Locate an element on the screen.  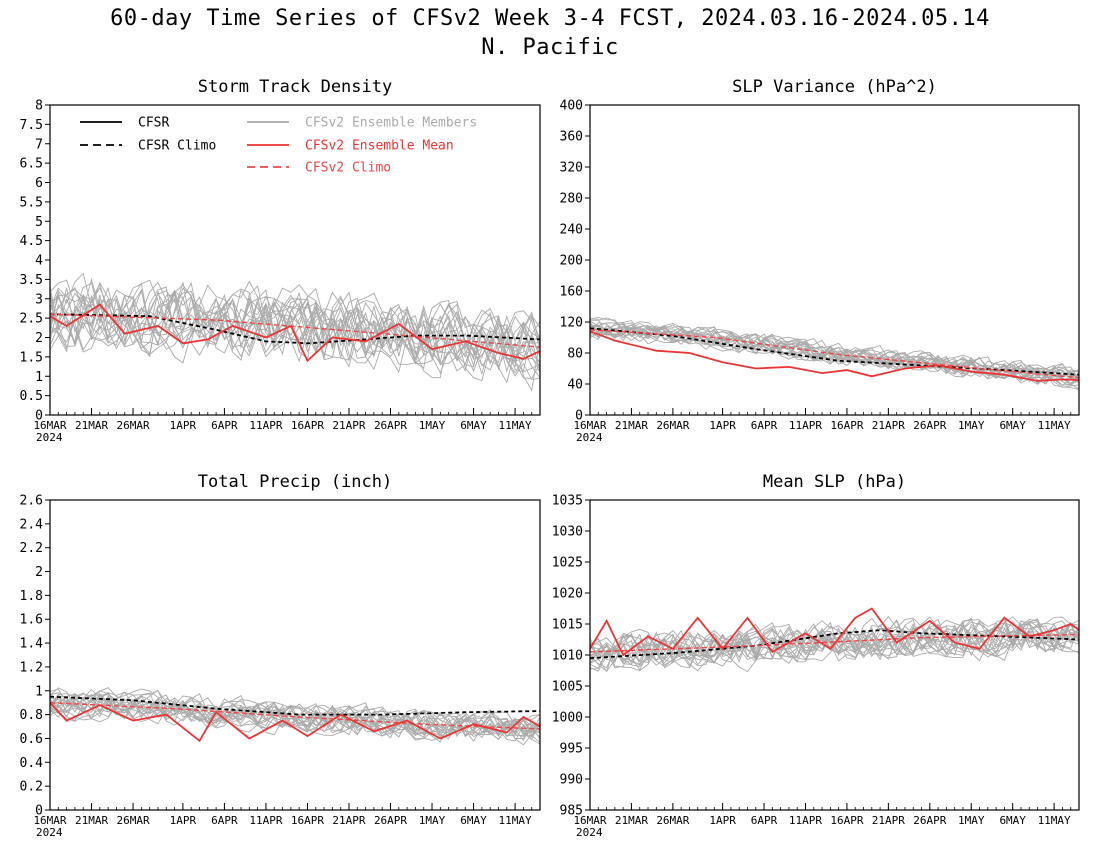
y-tick-label: 120 is located at coordinates (571, 323).